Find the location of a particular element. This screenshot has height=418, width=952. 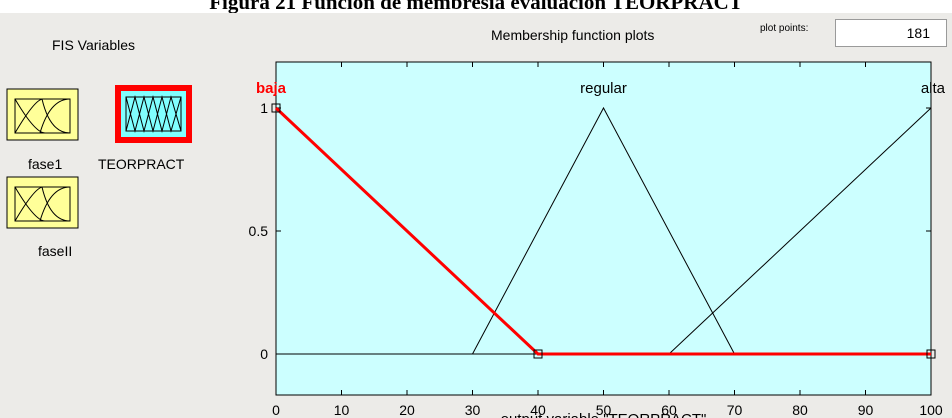

mf-label-baja: baja is located at coordinates (271, 88).